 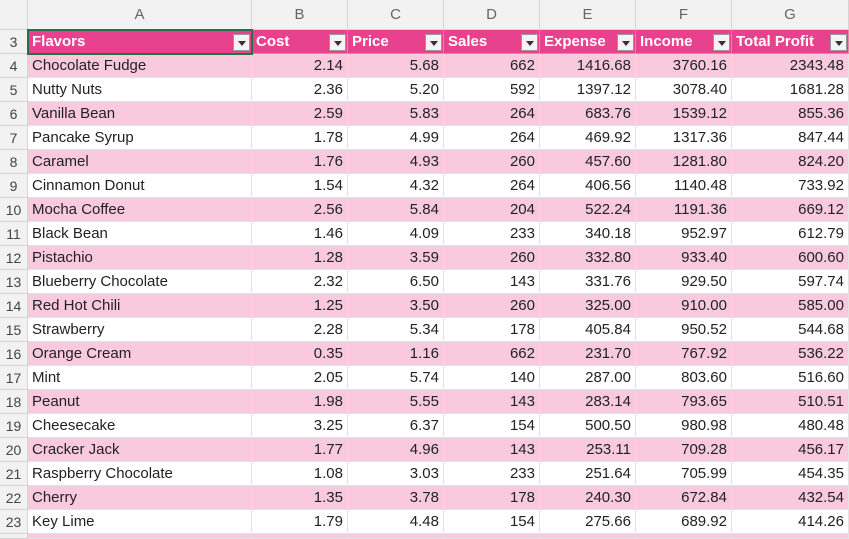 What do you see at coordinates (396, 330) in the screenshot?
I see `cell: 5.34` at bounding box center [396, 330].